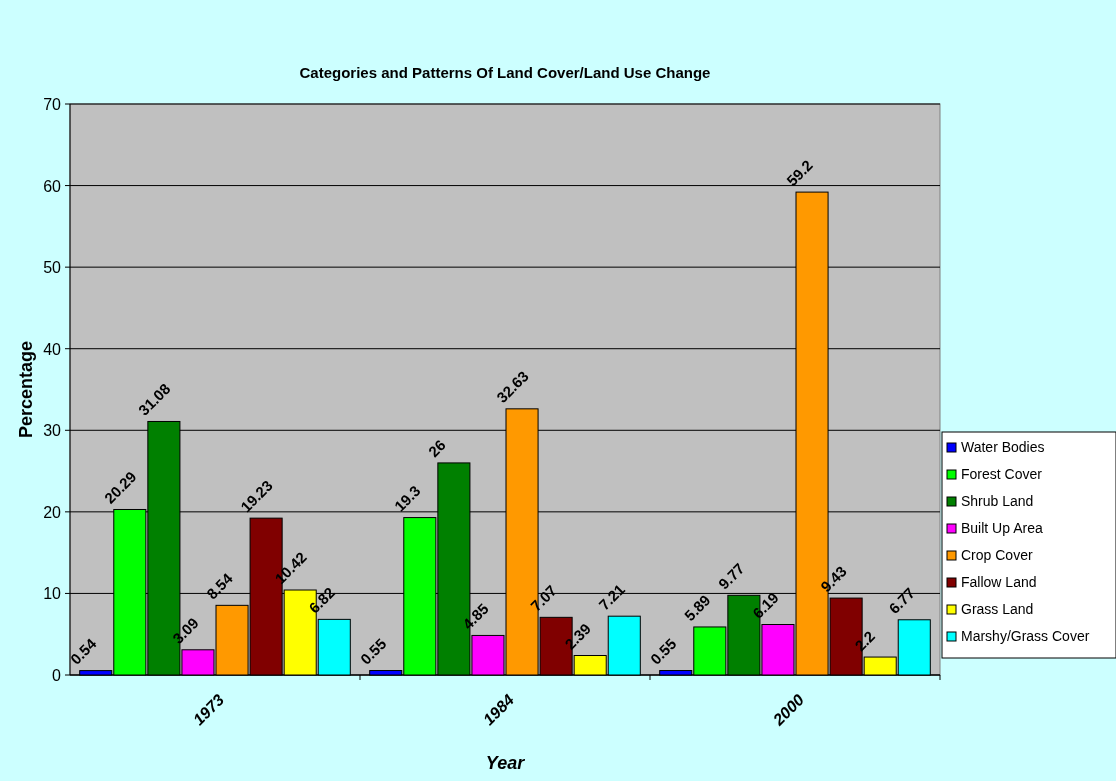 This screenshot has width=1116, height=781. What do you see at coordinates (697, 608) in the screenshot?
I see `data-label: 5.89` at bounding box center [697, 608].